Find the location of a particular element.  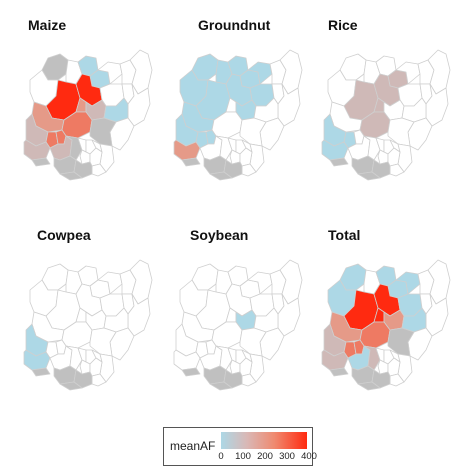

map-cowpea is located at coordinates (88, 325).